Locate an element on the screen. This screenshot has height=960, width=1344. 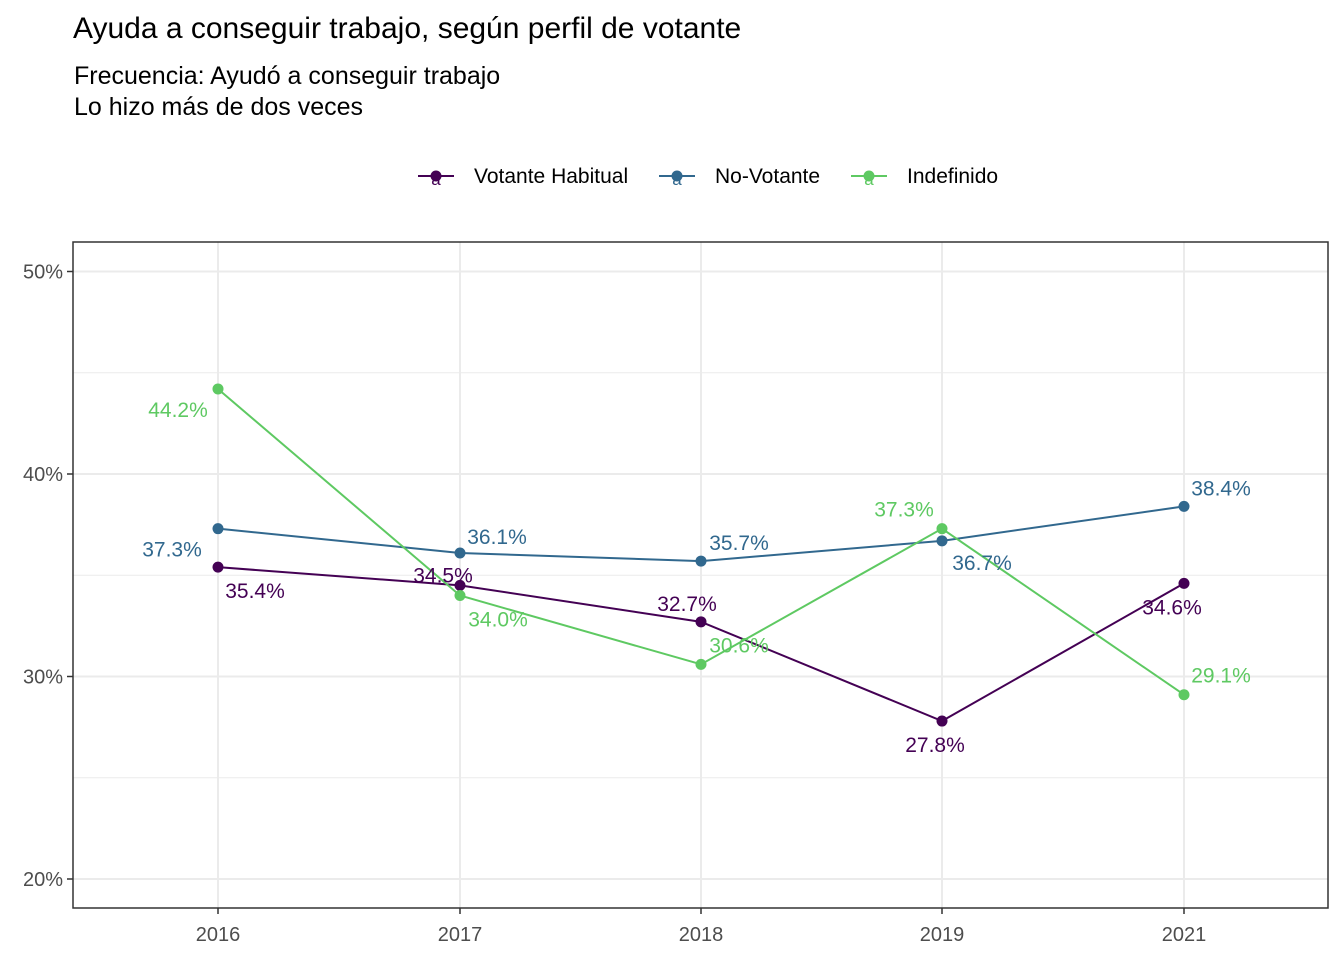
y-tick-label: 20% is located at coordinates (43, 880).